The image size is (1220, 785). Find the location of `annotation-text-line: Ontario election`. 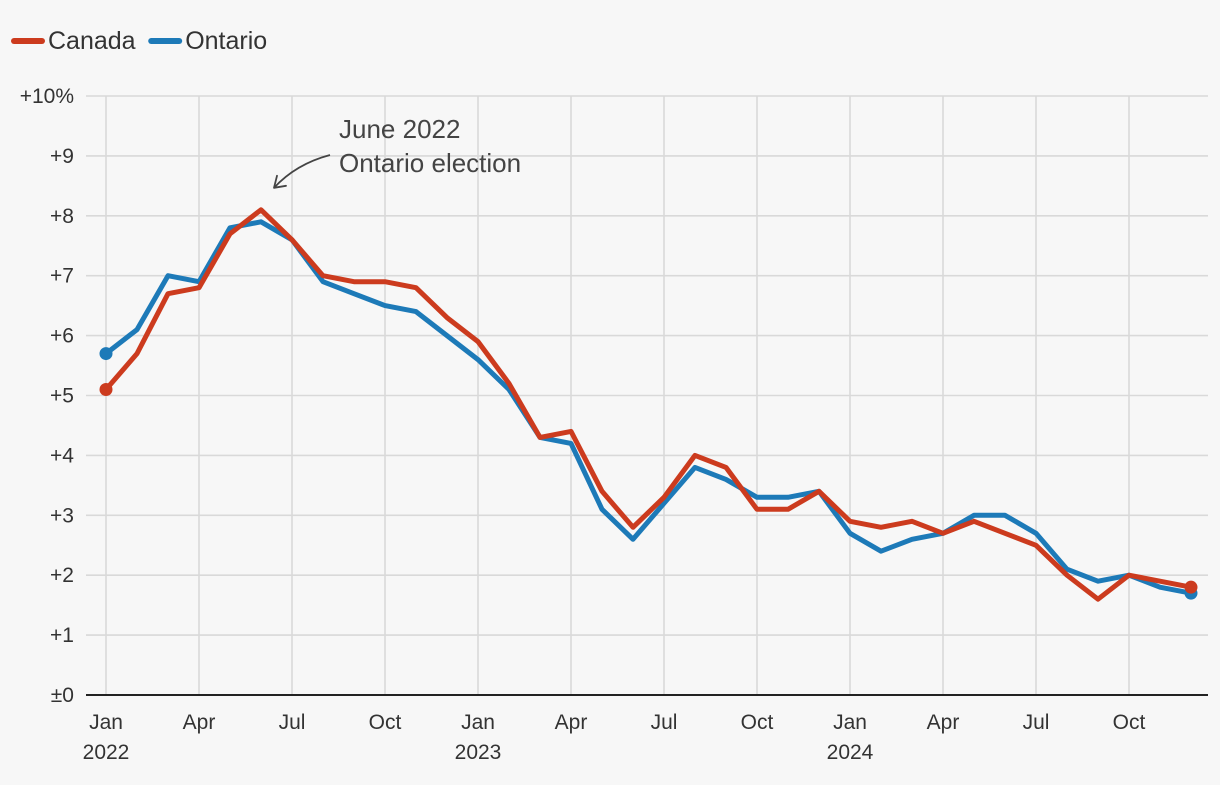

annotation-text-line: Ontario election is located at coordinates (430, 163).